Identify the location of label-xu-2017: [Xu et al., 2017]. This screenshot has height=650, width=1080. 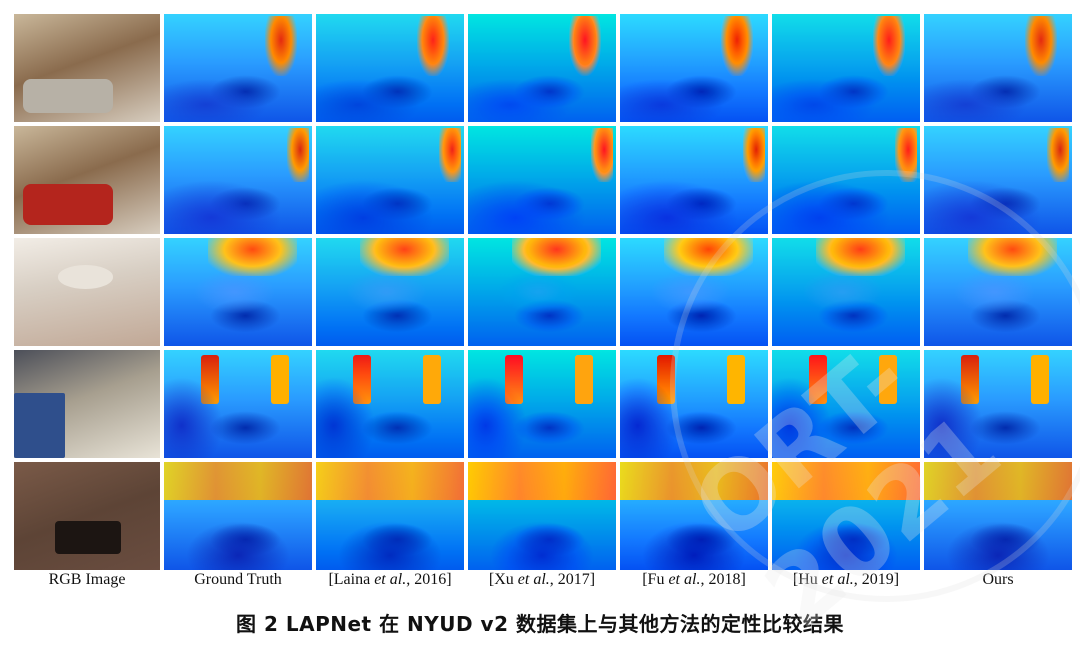
(542, 579).